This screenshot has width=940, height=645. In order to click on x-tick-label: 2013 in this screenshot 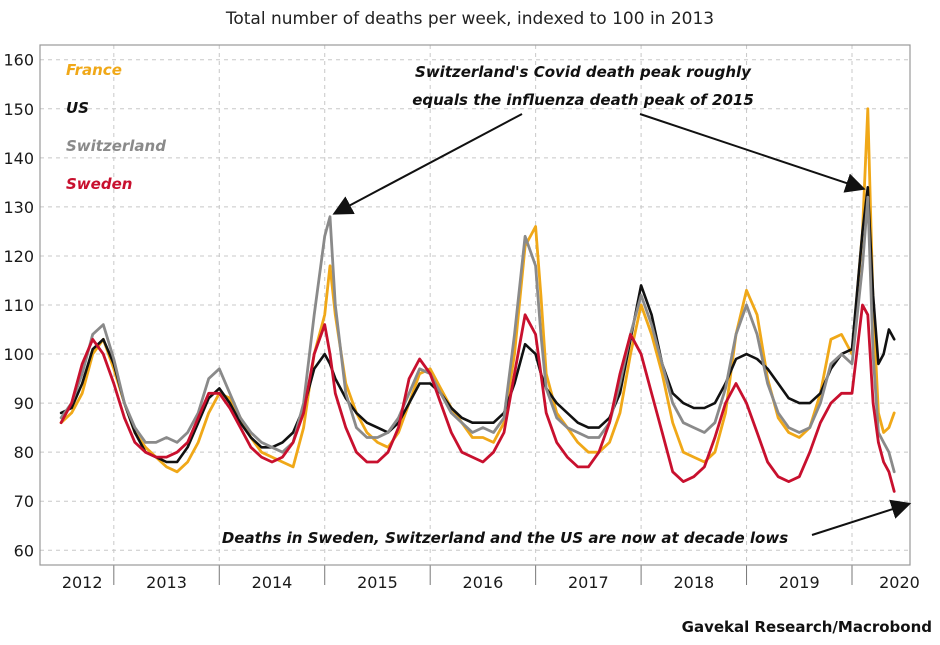, I will do `click(166, 582)`.